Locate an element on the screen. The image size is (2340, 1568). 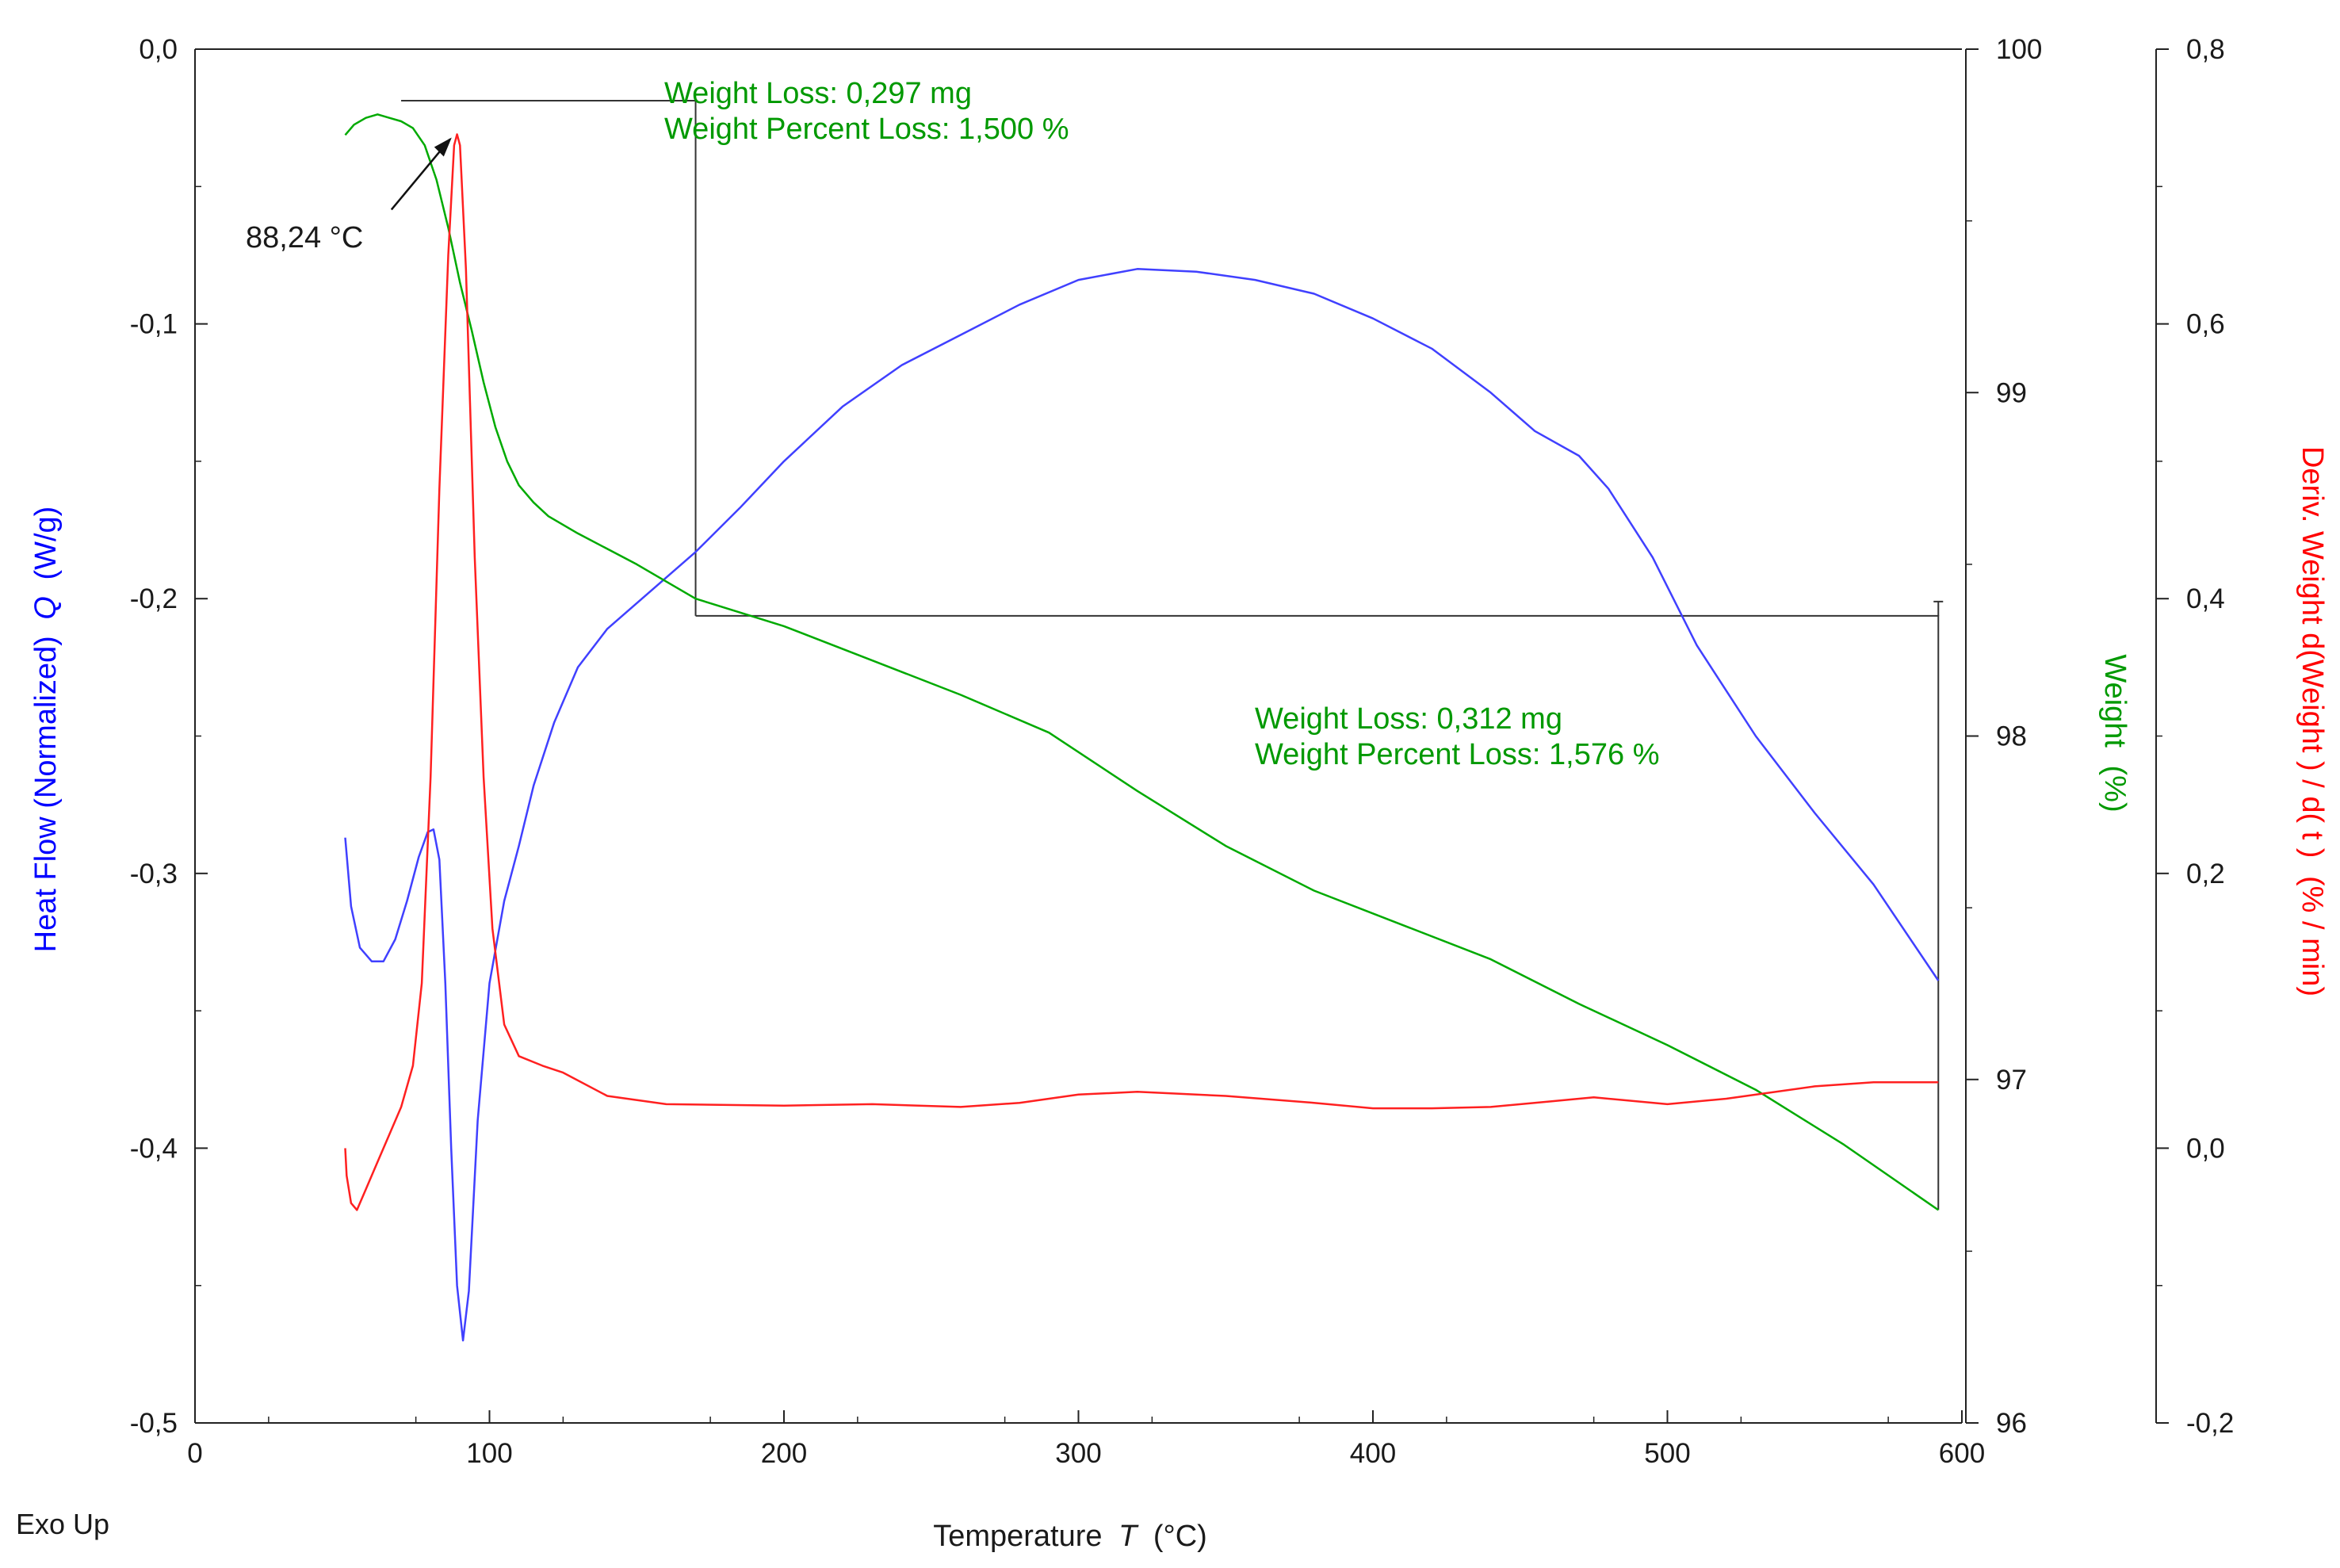
deriv-weight-tick-label: 0,8 is located at coordinates (2205, 50).